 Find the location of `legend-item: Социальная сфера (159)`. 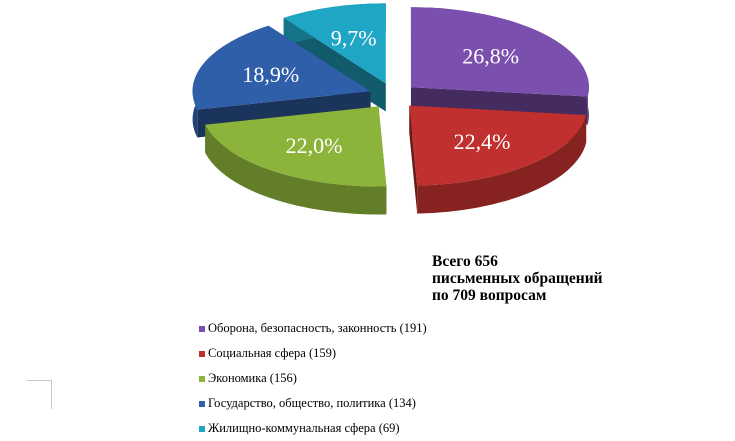

legend-item: Социальная сфера (159) is located at coordinates (313, 353).